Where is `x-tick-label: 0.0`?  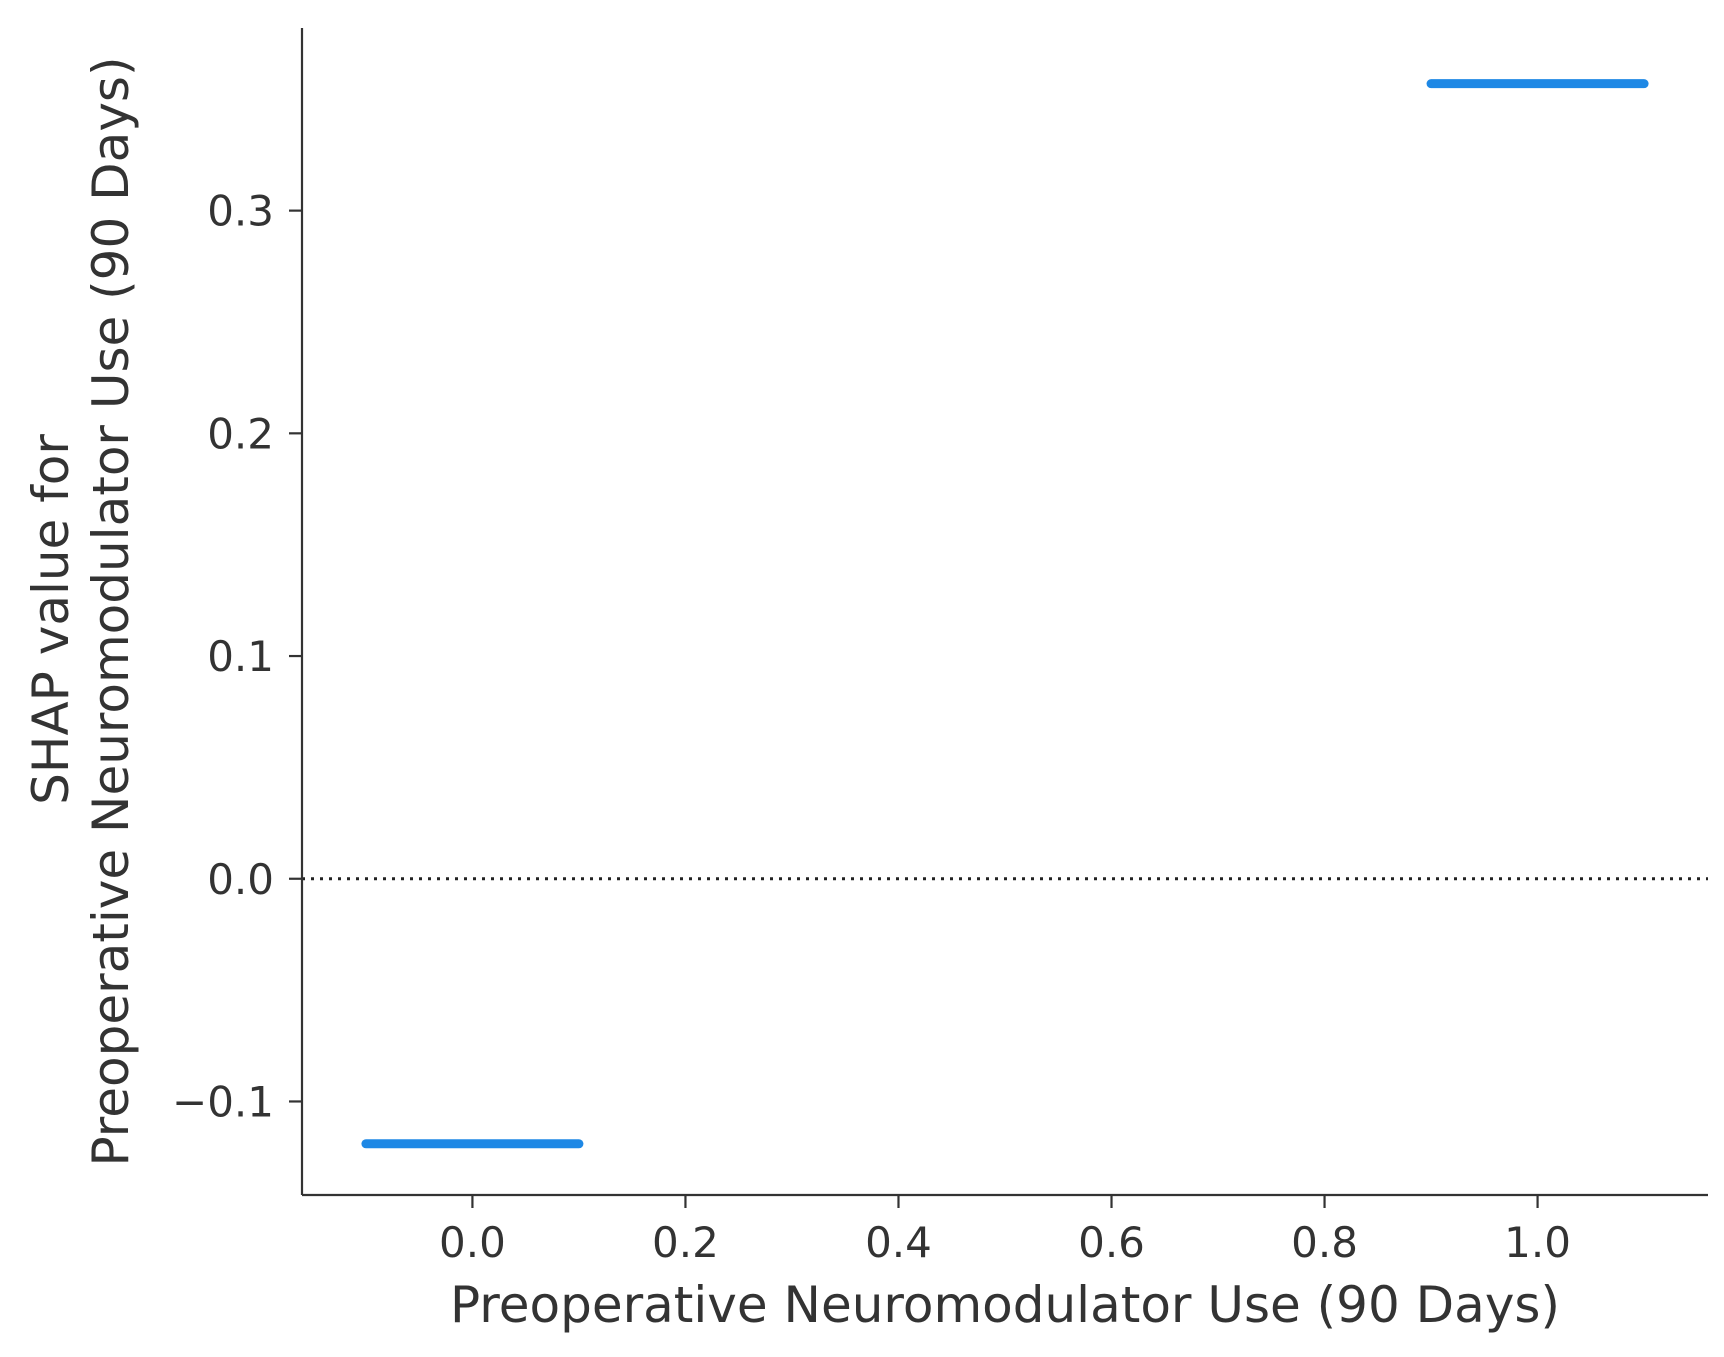
x-tick-label: 0.0 is located at coordinates (472, 1242).